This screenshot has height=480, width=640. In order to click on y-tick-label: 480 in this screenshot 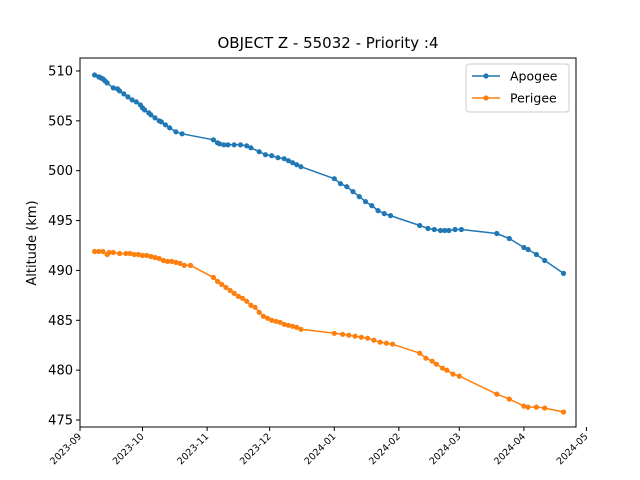, I will do `click(60, 371)`.